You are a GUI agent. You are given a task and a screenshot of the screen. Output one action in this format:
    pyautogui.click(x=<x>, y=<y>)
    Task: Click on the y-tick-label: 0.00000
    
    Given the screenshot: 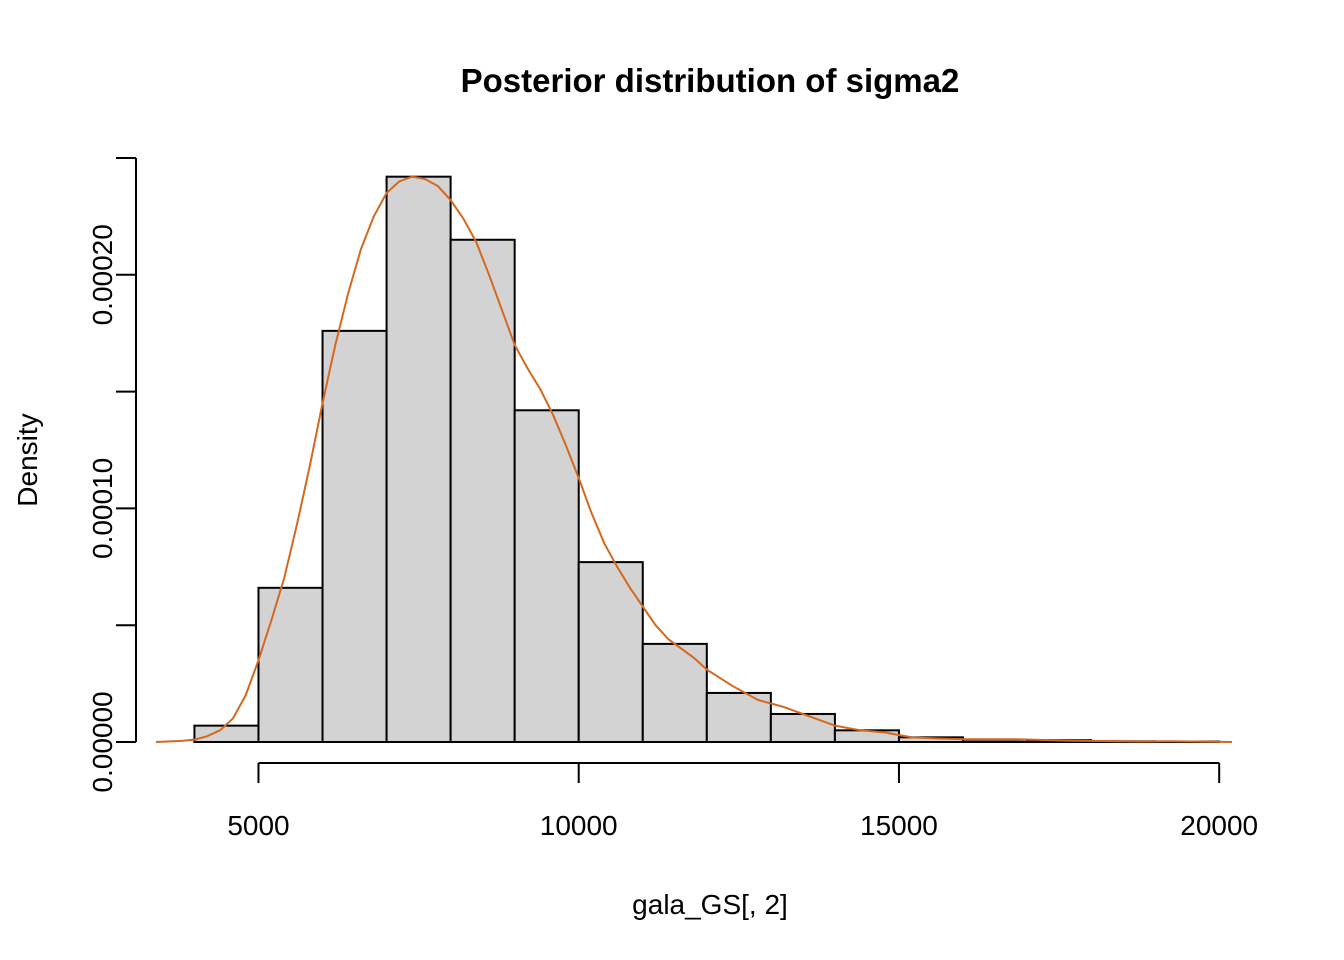 What is the action you would take?
    pyautogui.click(x=102, y=741)
    